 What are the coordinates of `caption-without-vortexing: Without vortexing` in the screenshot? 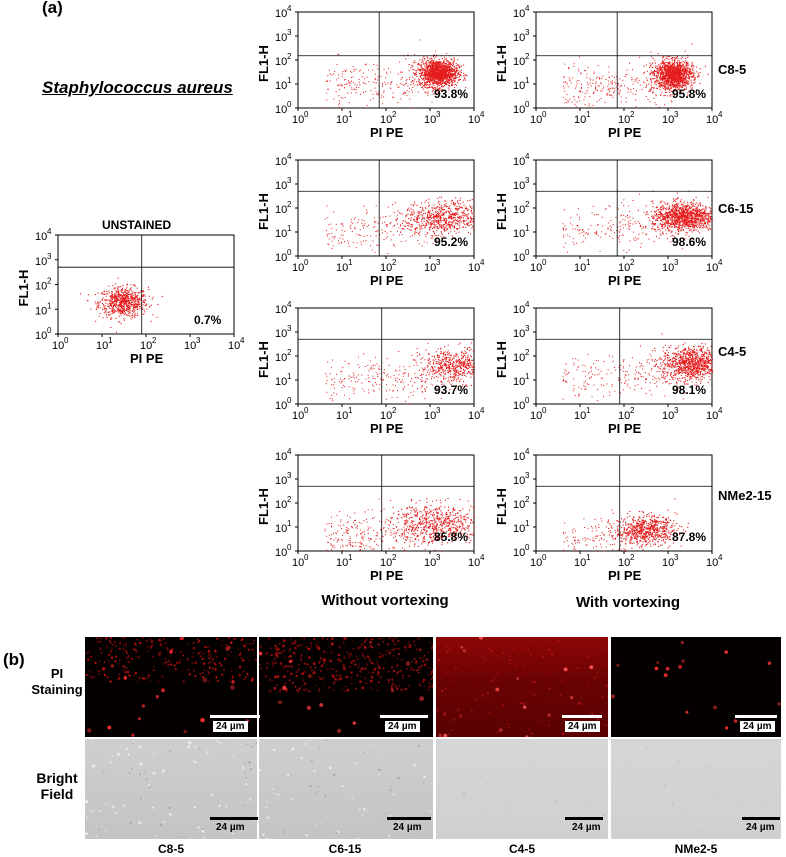 It's located at (385, 600).